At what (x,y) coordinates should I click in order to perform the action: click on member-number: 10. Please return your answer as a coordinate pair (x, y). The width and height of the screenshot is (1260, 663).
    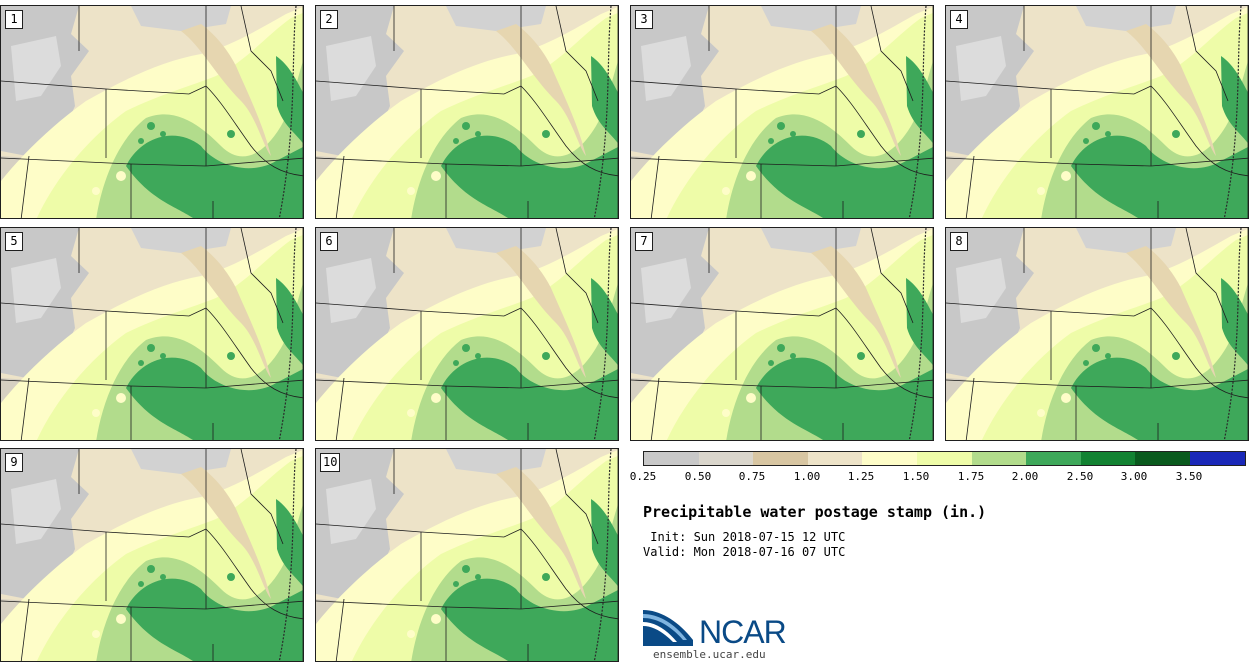
    Looking at the image, I should click on (330, 462).